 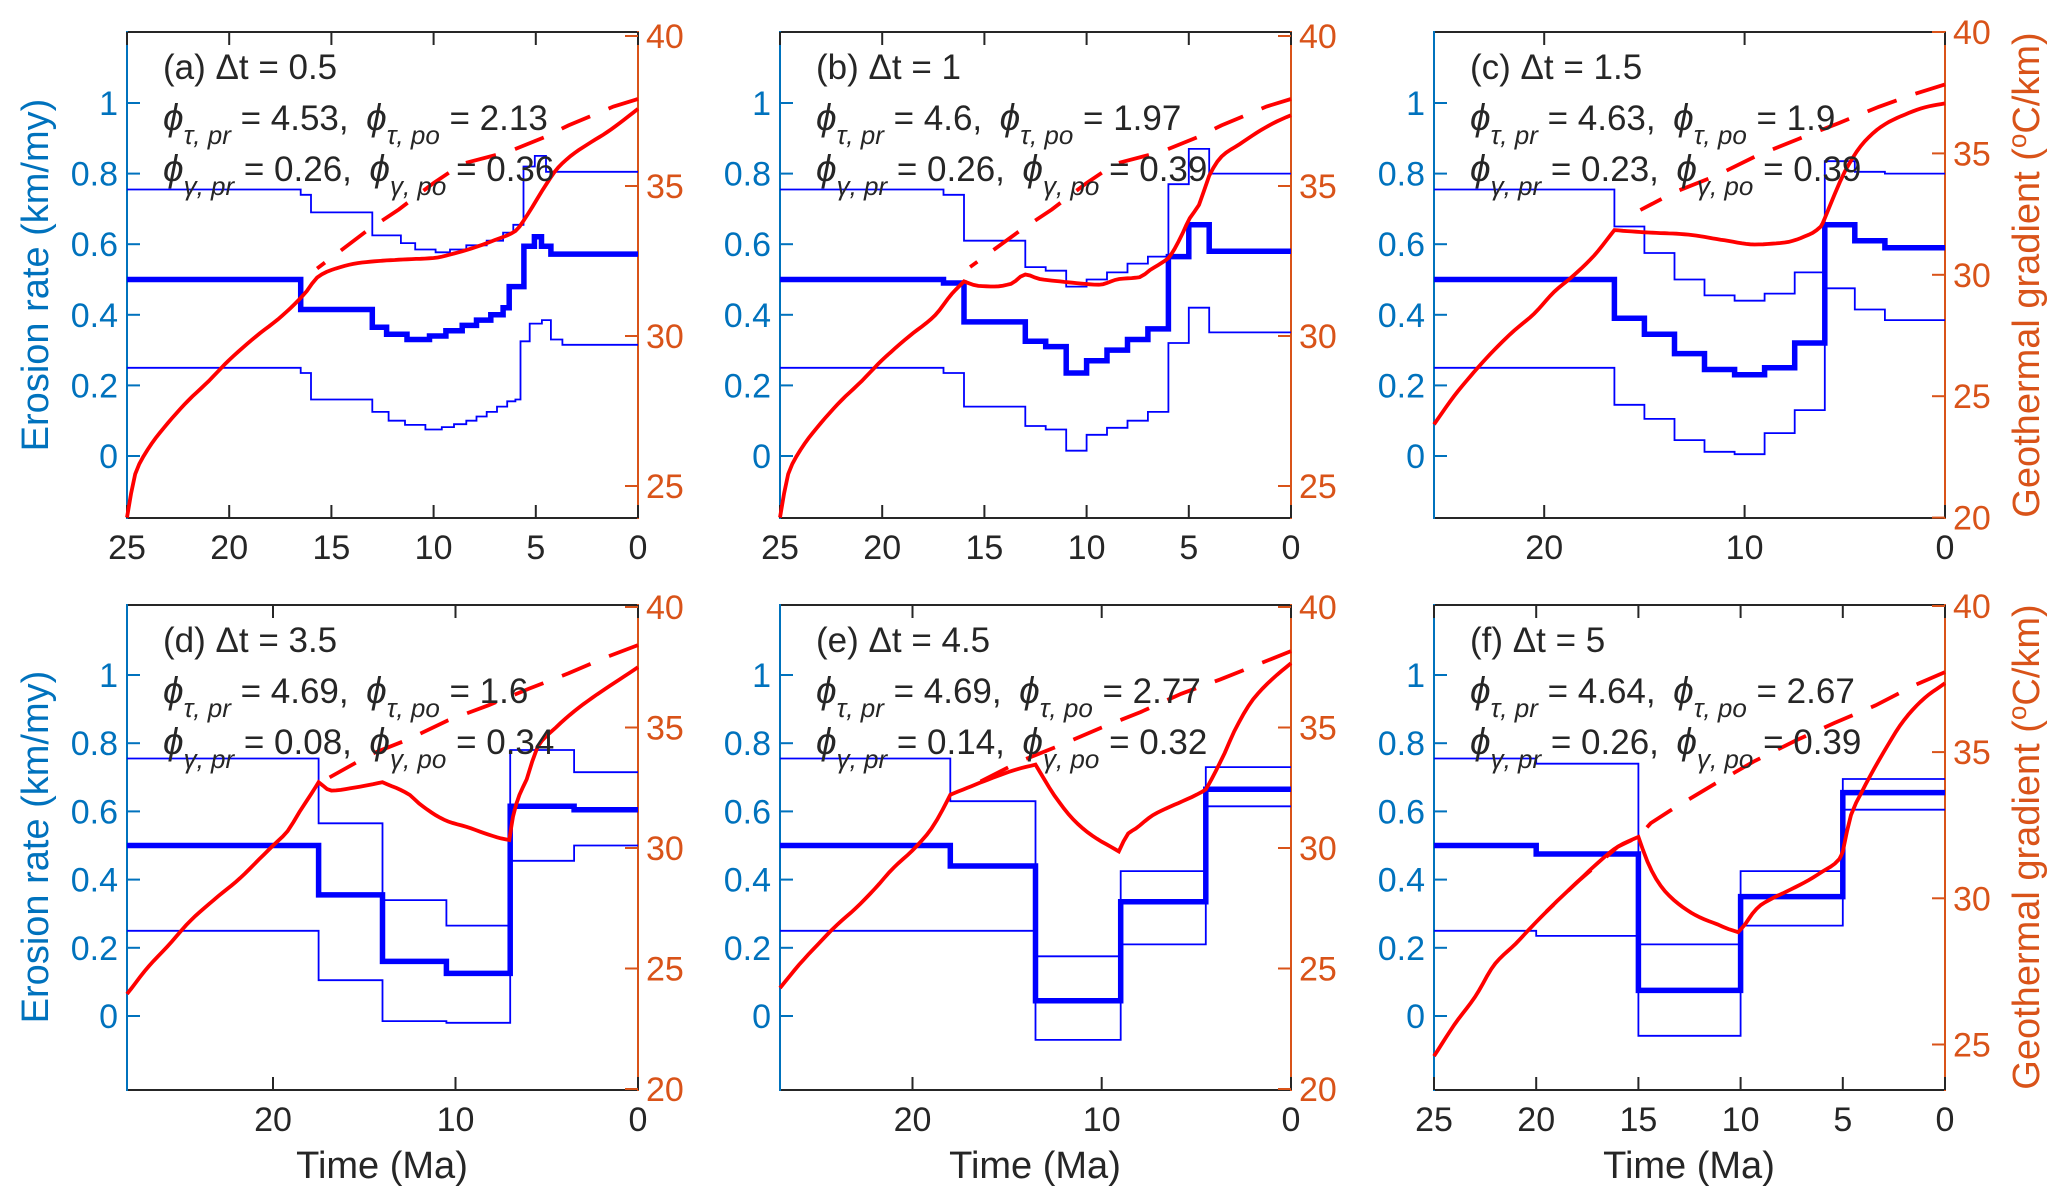 What do you see at coordinates (1665, 174) in the screenshot?
I see `svg-text: ϕγ, pr = 0.23, ϕγ, po = 0.39` at bounding box center [1665, 174].